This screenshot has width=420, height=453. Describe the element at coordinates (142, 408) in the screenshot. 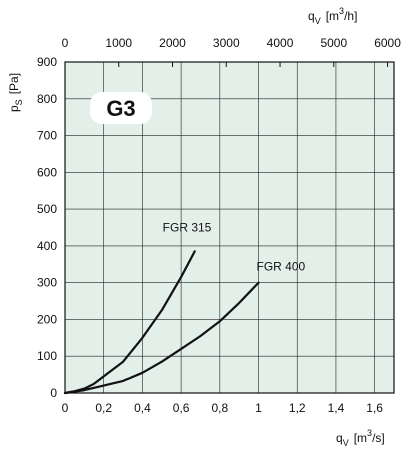

I see `x-tick-label: 0,4` at that location.